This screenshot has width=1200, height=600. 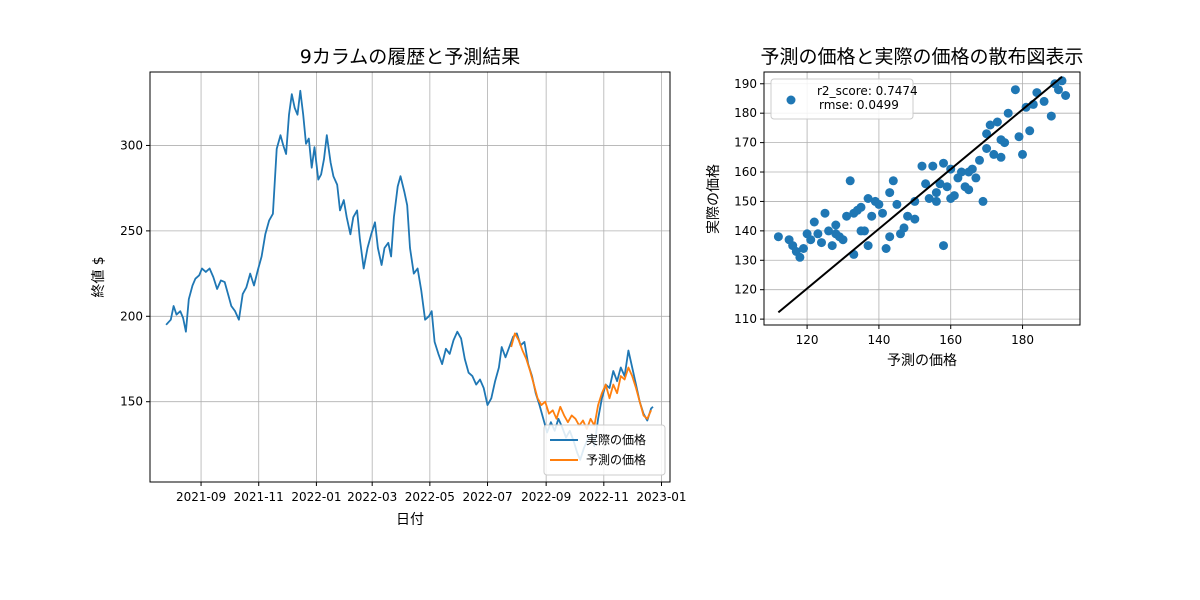 What do you see at coordinates (131, 145) in the screenshot?
I see `y-tick-label: 300` at bounding box center [131, 145].